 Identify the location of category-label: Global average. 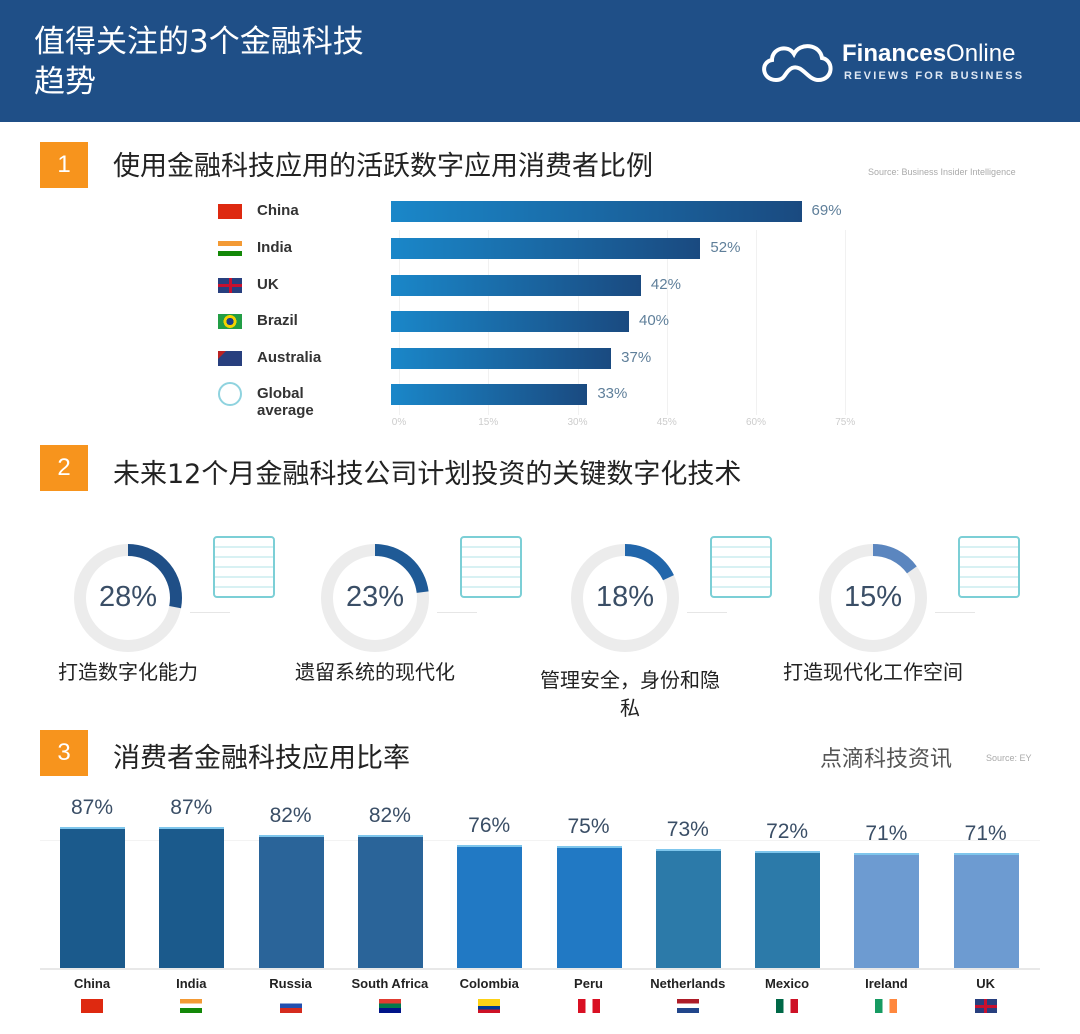
(285, 402).